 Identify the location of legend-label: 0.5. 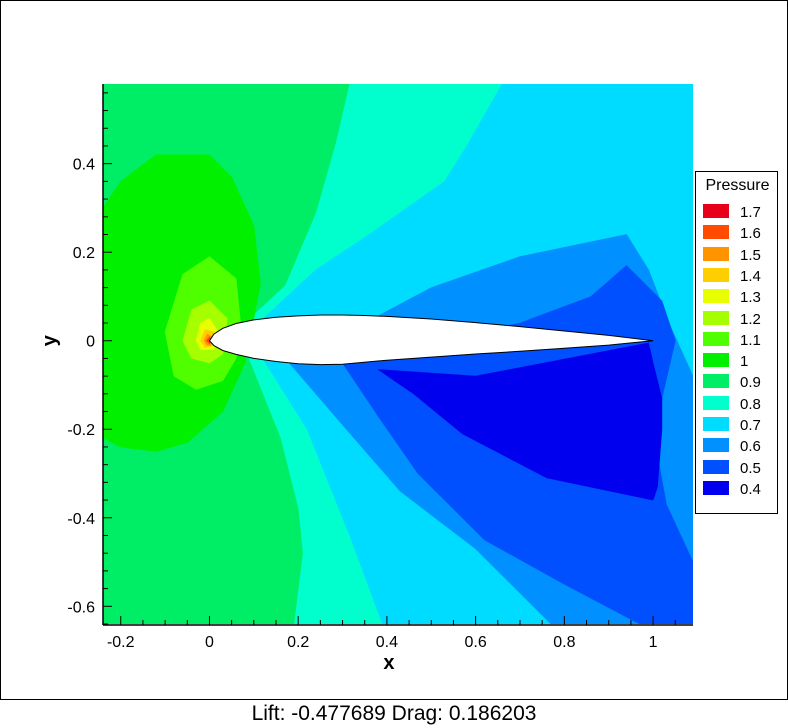
(750, 468).